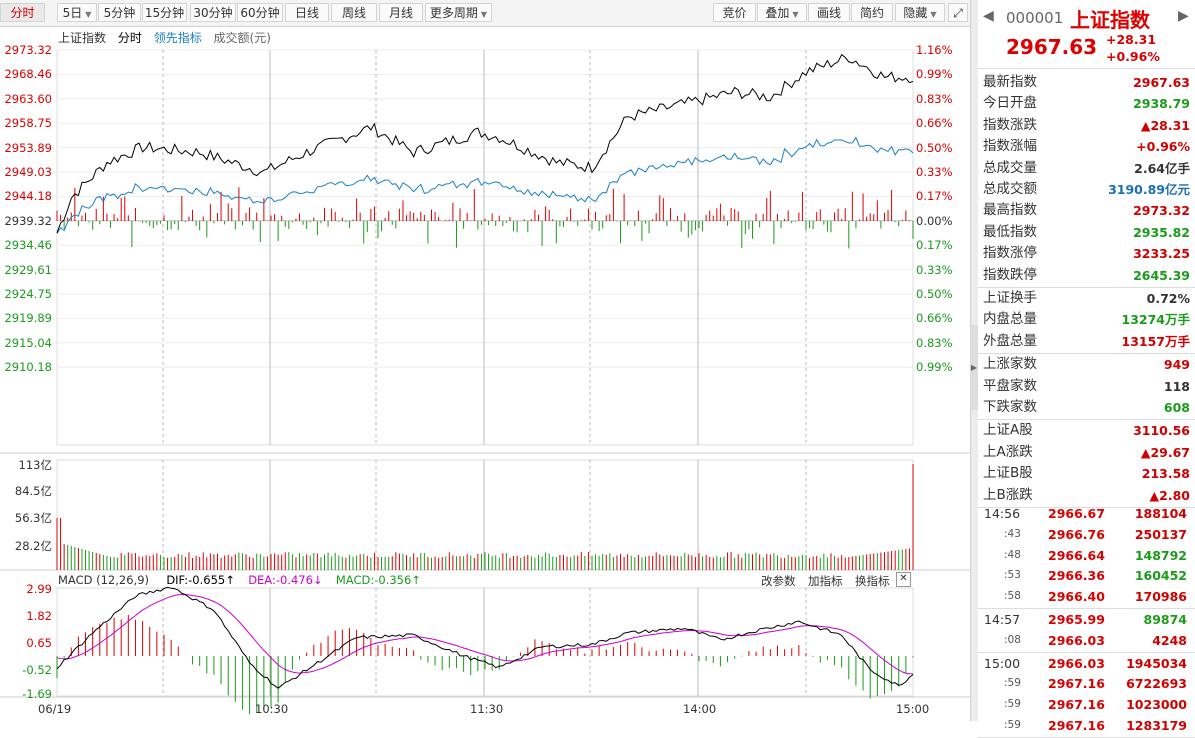  What do you see at coordinates (37, 694) in the screenshot?
I see `macd-tick-label: -1.69` at bounding box center [37, 694].